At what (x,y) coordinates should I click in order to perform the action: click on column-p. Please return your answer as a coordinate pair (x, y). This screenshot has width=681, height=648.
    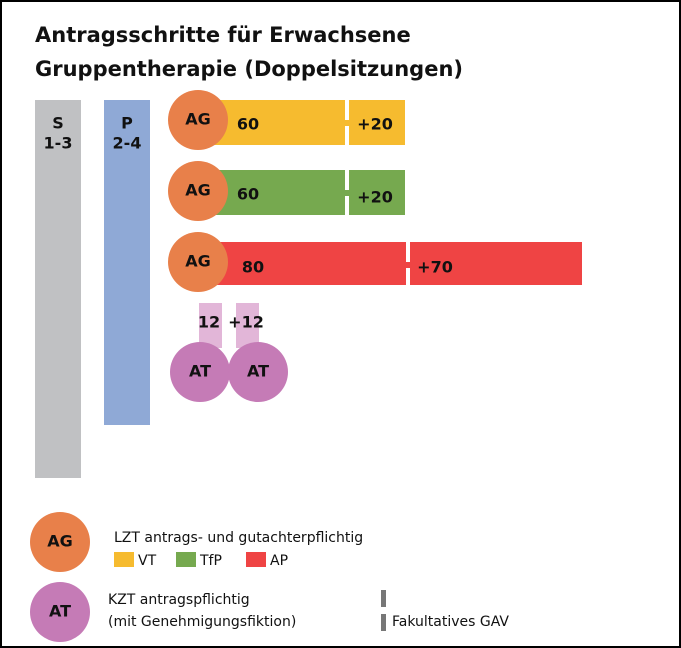
    Looking at the image, I should click on (127, 262).